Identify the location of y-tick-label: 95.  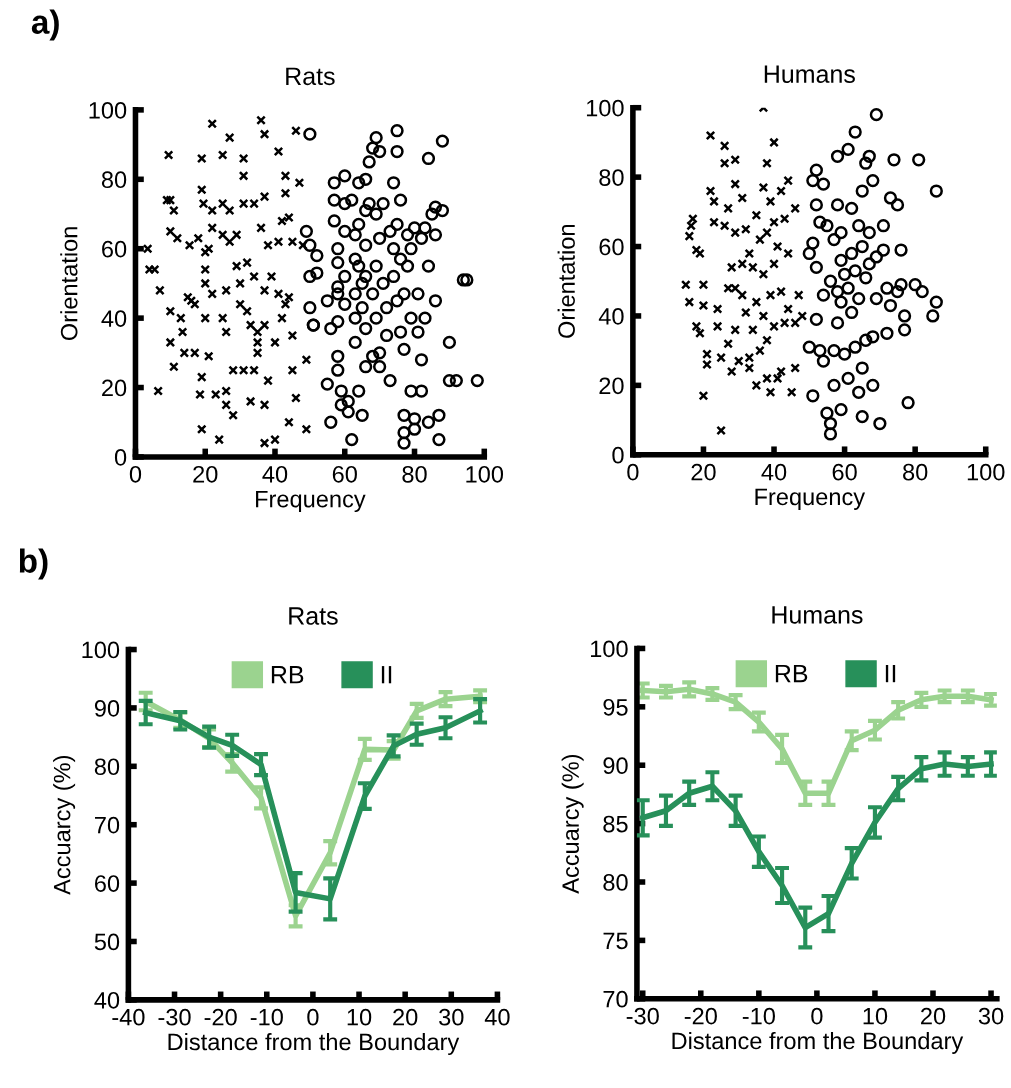
(615, 707).